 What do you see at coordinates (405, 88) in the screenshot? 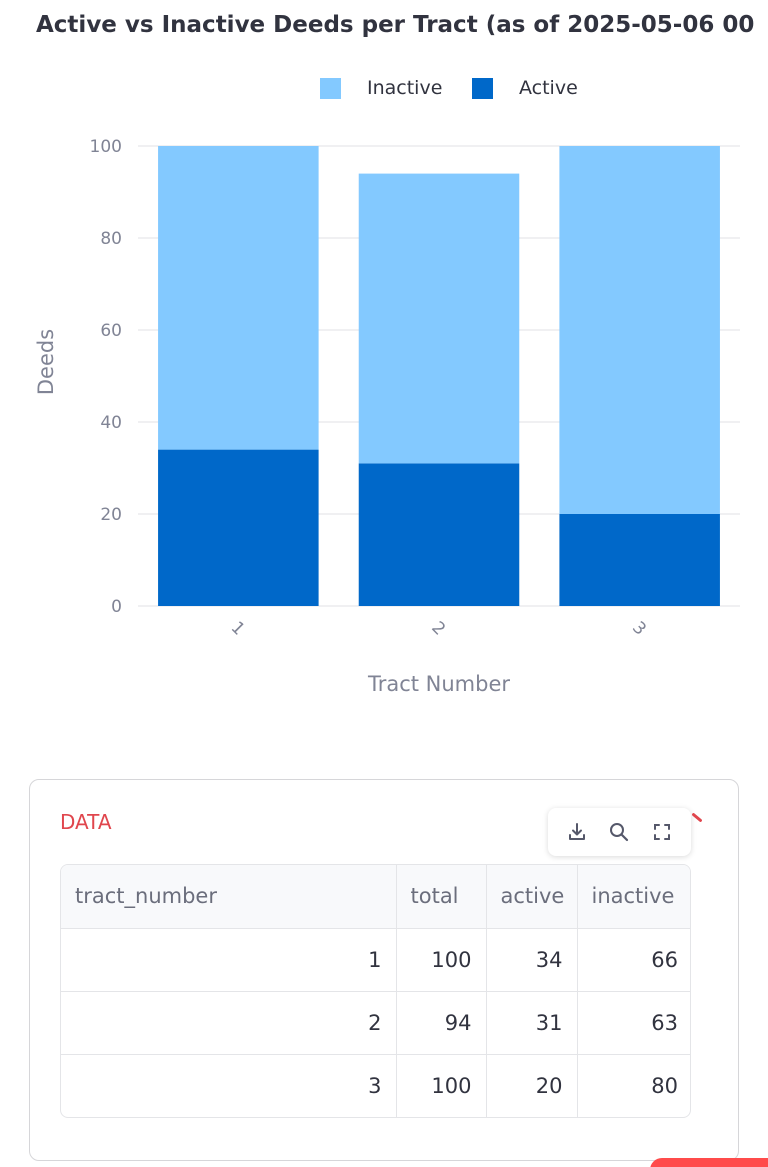
I see `legend-label-inactive: Inactive` at bounding box center [405, 88].